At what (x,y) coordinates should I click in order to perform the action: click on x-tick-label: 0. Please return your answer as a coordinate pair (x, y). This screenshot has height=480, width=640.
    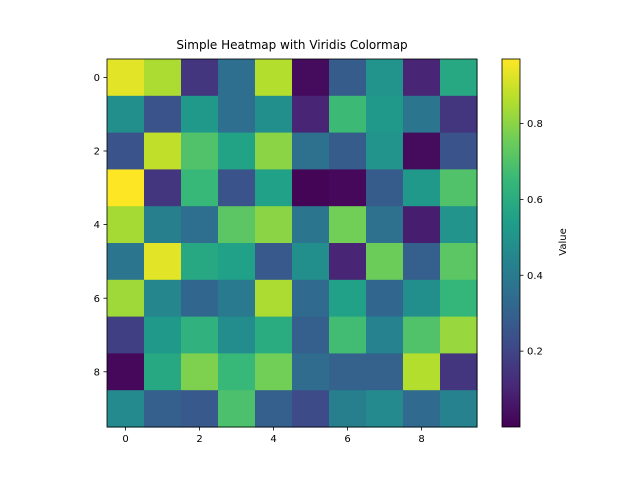
    Looking at the image, I should click on (125, 439).